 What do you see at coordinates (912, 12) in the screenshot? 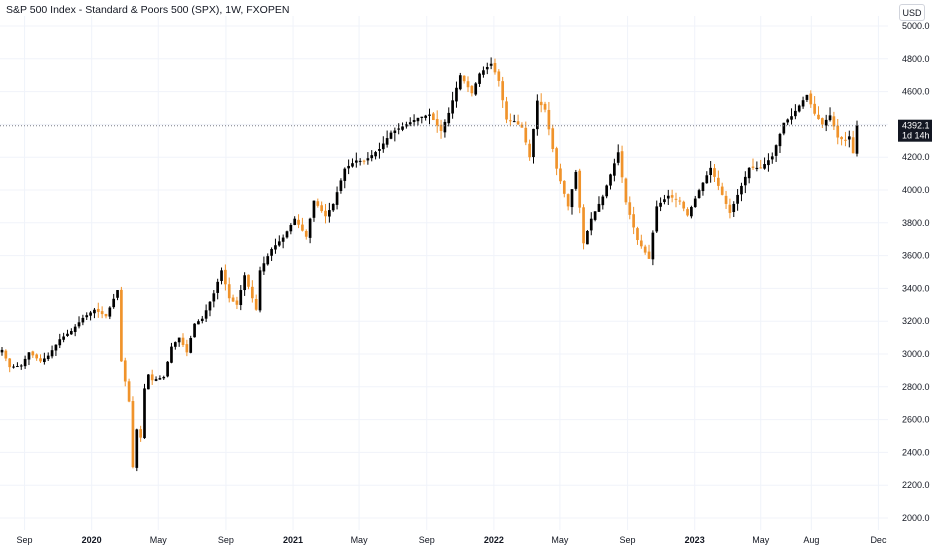
I see `currency-button: USD` at bounding box center [912, 12].